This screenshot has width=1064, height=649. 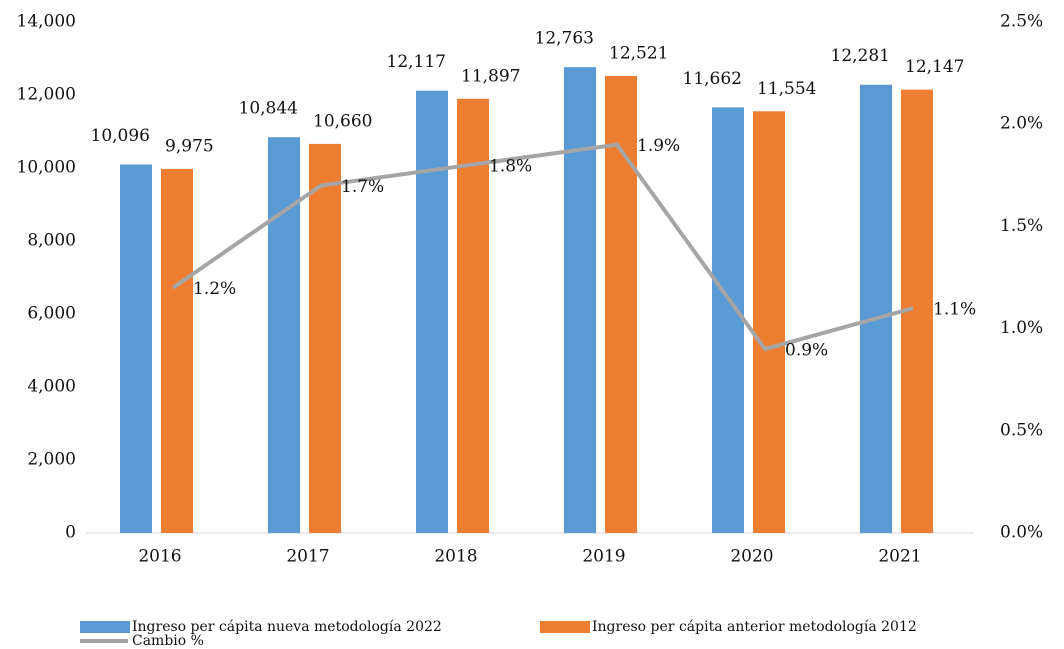 What do you see at coordinates (954, 310) in the screenshot?
I see `data-label: 1.1%` at bounding box center [954, 310].